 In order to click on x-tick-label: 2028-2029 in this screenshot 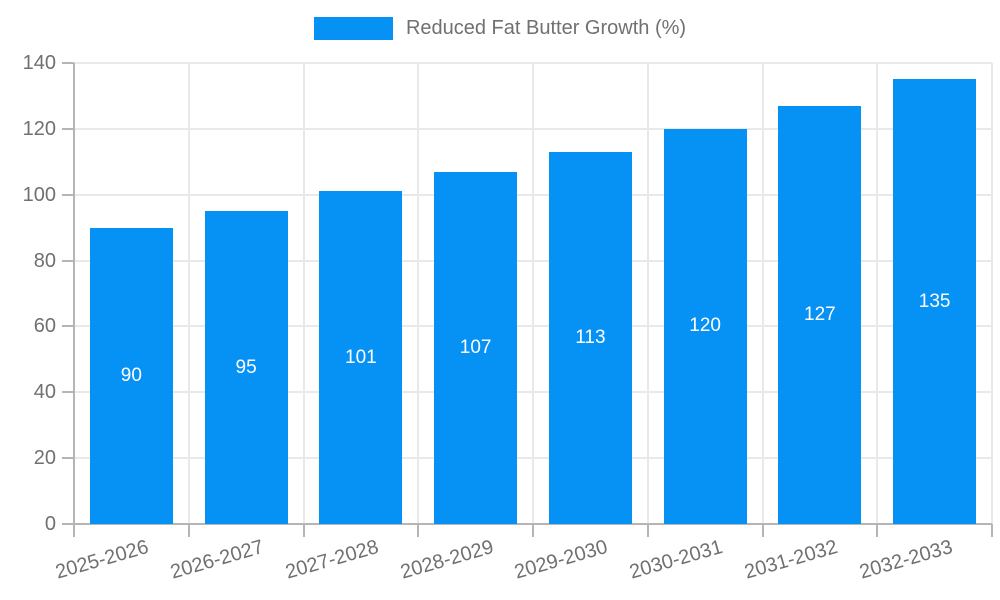, I will do `click(446, 560)`.